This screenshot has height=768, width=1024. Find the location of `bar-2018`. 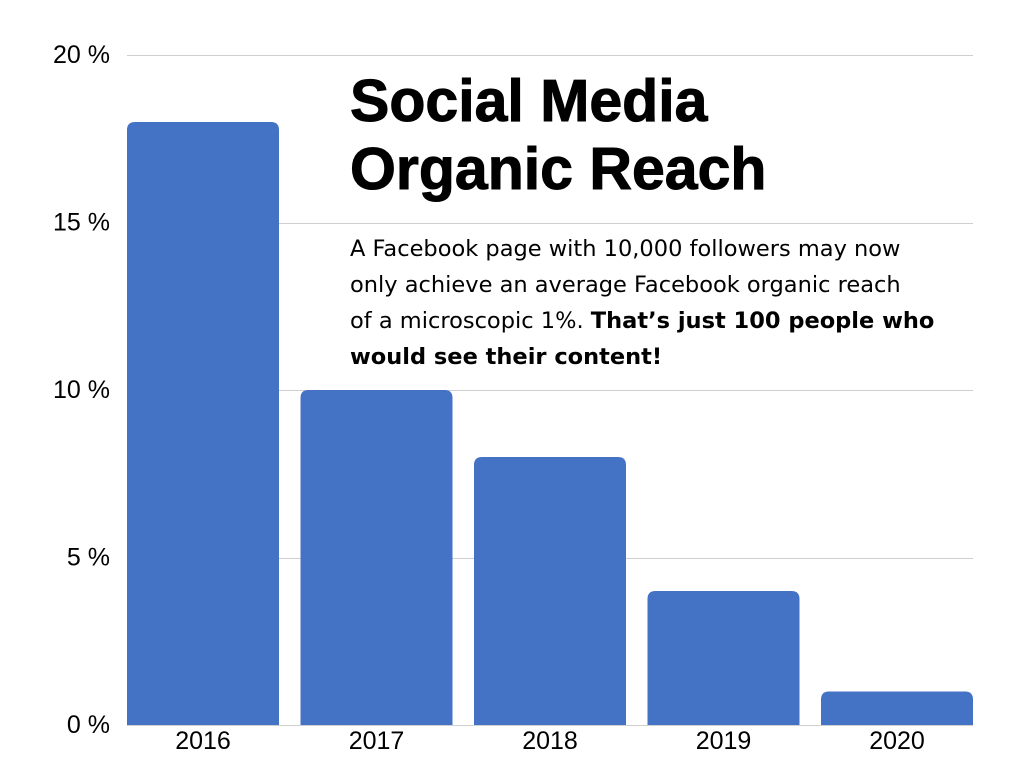

bar-2018 is located at coordinates (550, 591).